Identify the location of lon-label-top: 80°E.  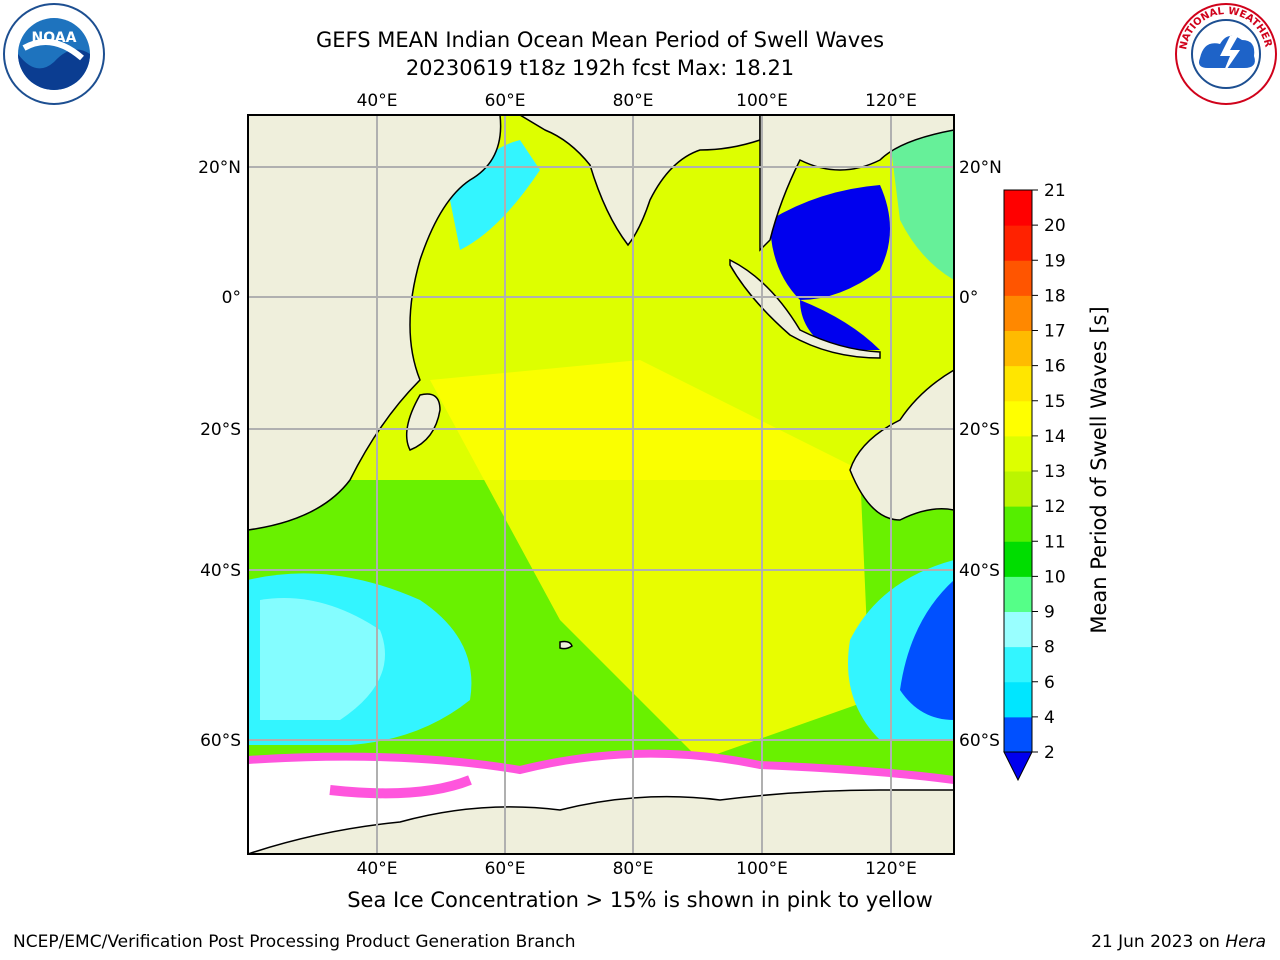
(633, 101).